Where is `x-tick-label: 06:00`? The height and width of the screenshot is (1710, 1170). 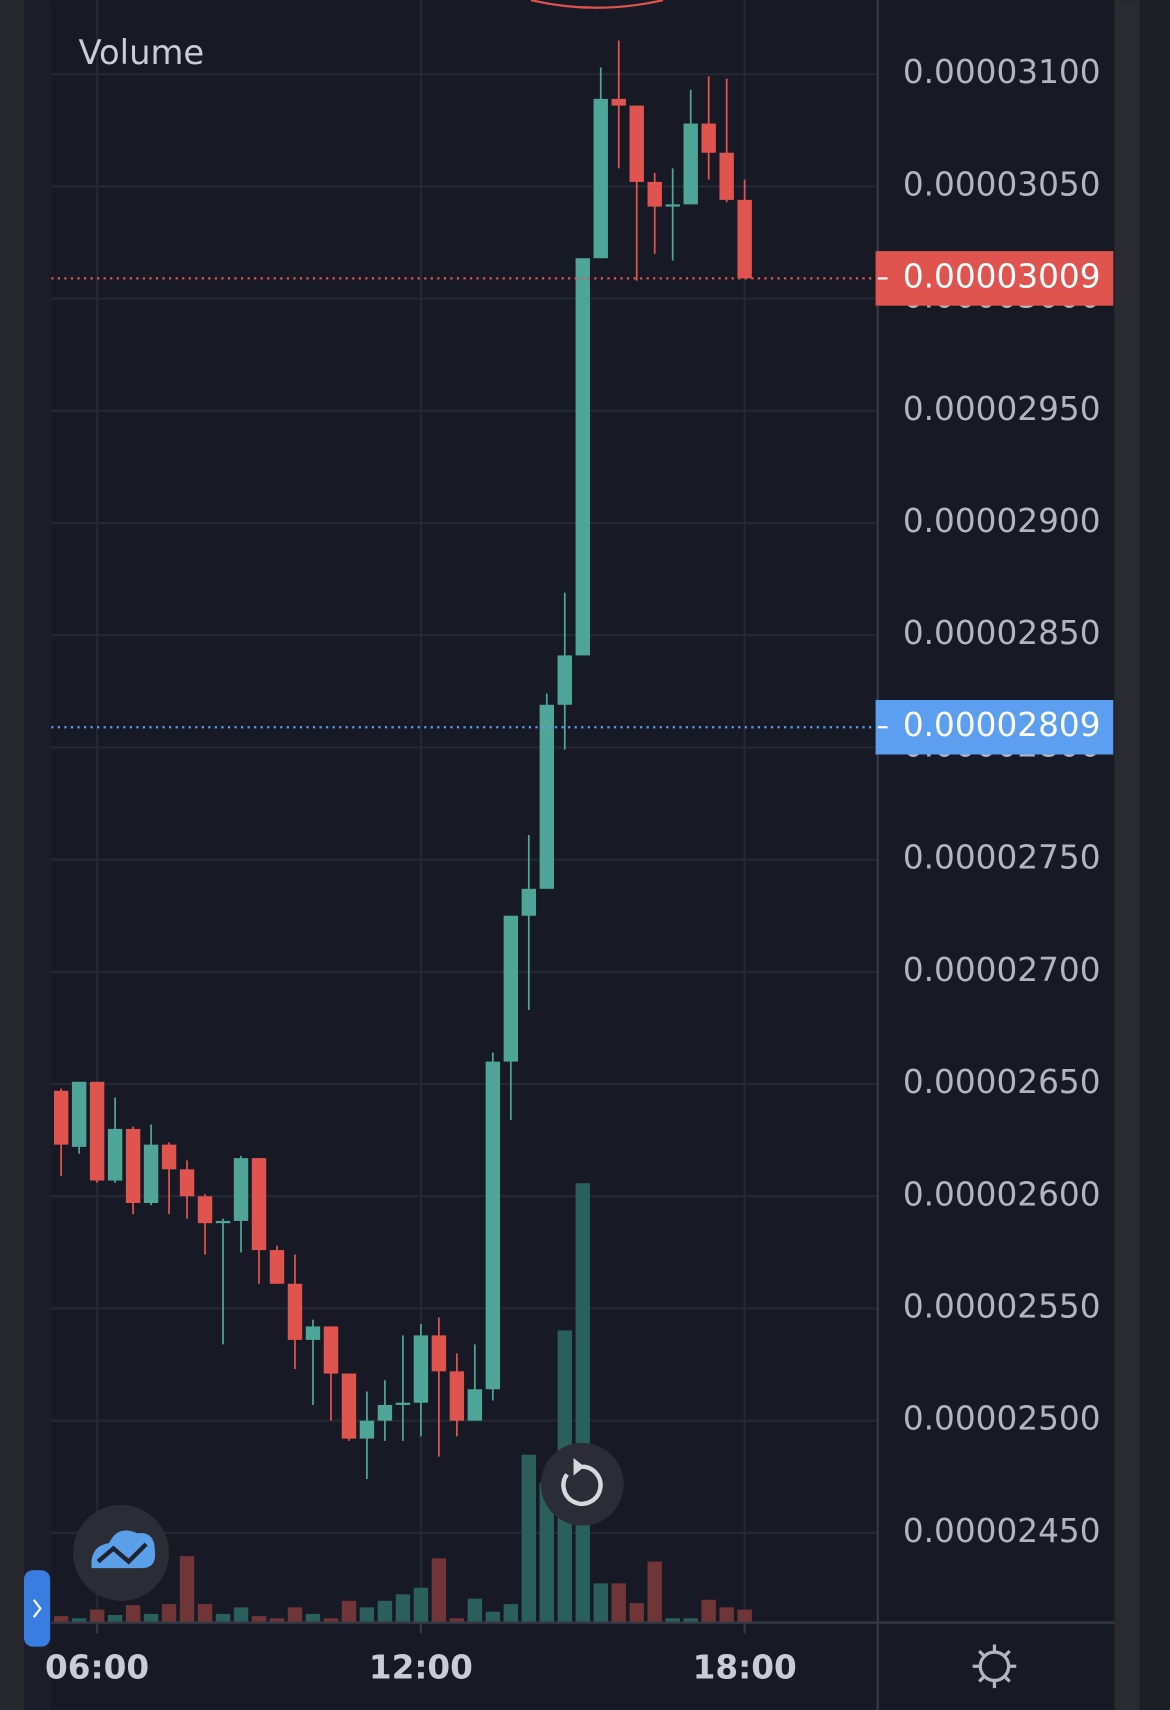 x-tick-label: 06:00 is located at coordinates (97, 1668).